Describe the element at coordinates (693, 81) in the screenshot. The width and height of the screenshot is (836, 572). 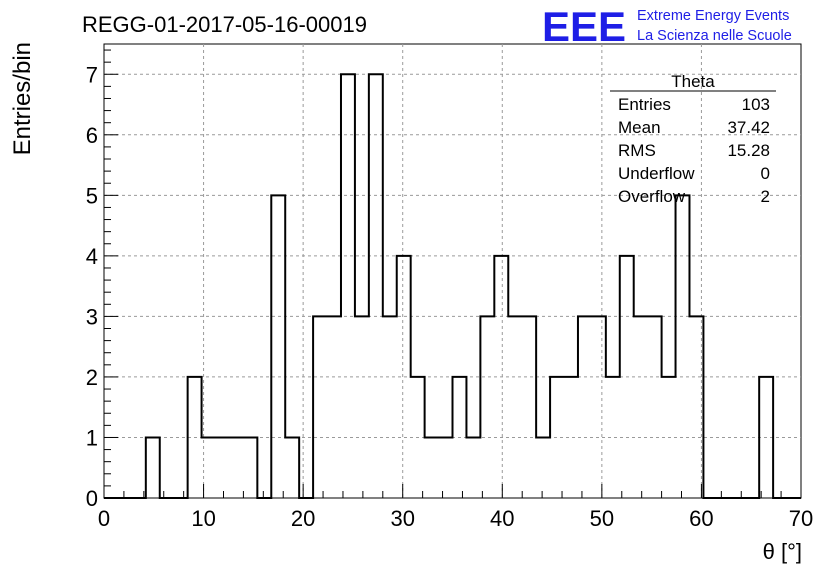
I see `stats-title: Theta` at that location.